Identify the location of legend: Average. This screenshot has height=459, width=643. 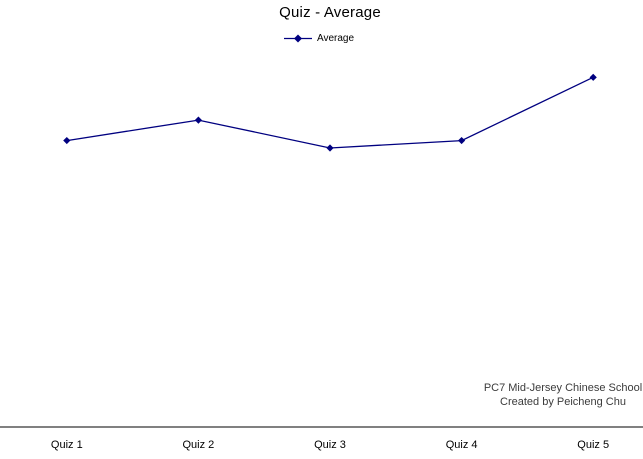
(319, 38).